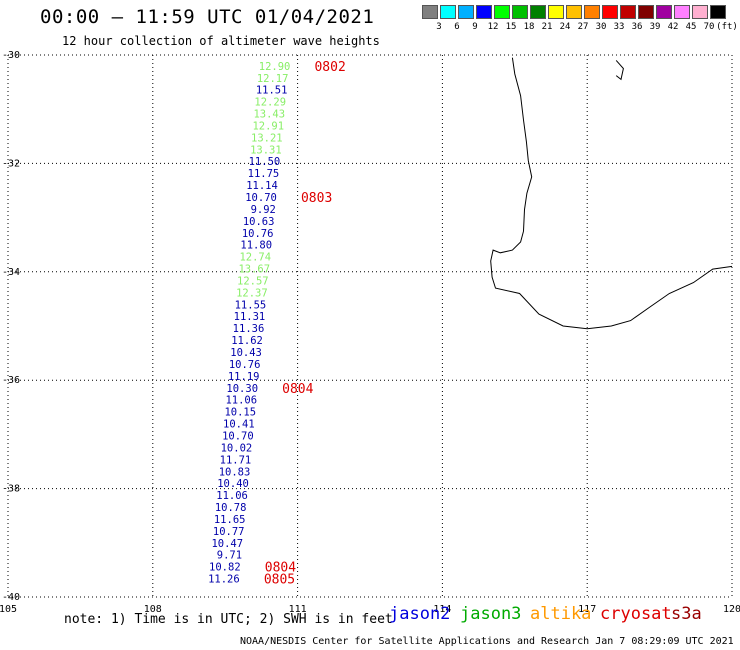 The width and height of the screenshot is (740, 650). What do you see at coordinates (240, 413) in the screenshot?
I see `wave-height-reading: 10.15` at bounding box center [240, 413].